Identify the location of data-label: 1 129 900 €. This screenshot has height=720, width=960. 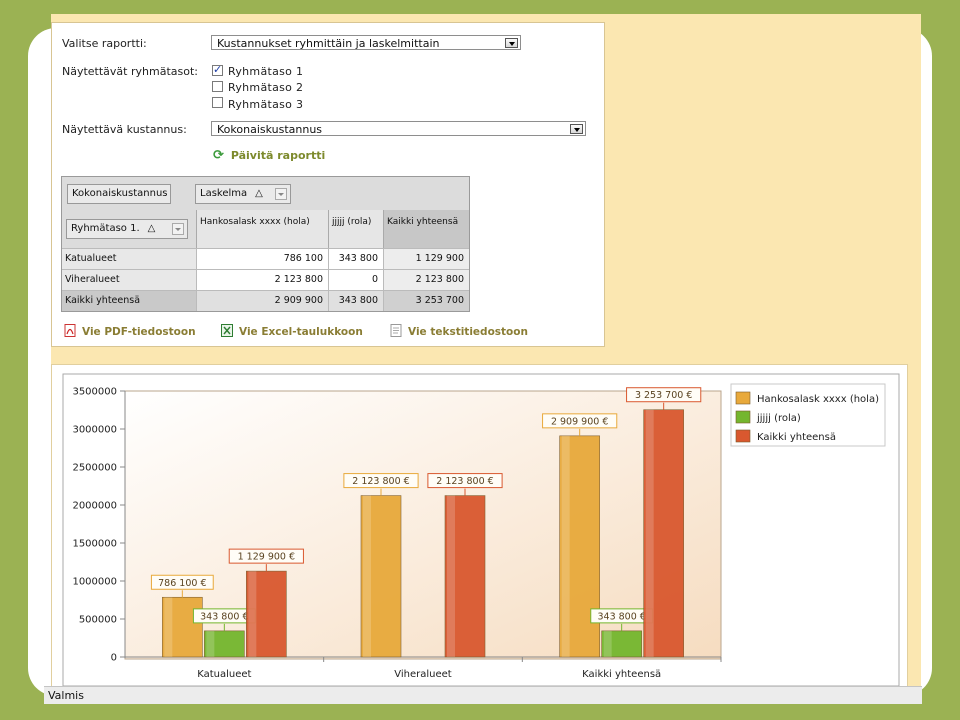
(266, 557).